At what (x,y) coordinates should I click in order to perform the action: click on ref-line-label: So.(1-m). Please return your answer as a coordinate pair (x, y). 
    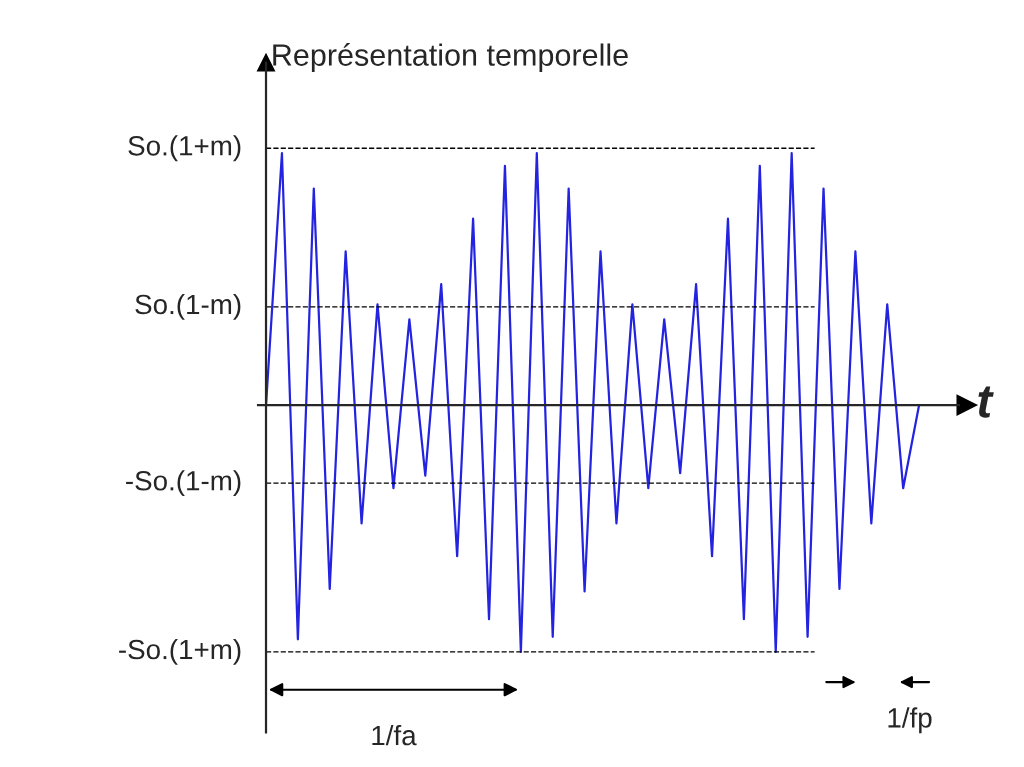
    Looking at the image, I should click on (188, 306).